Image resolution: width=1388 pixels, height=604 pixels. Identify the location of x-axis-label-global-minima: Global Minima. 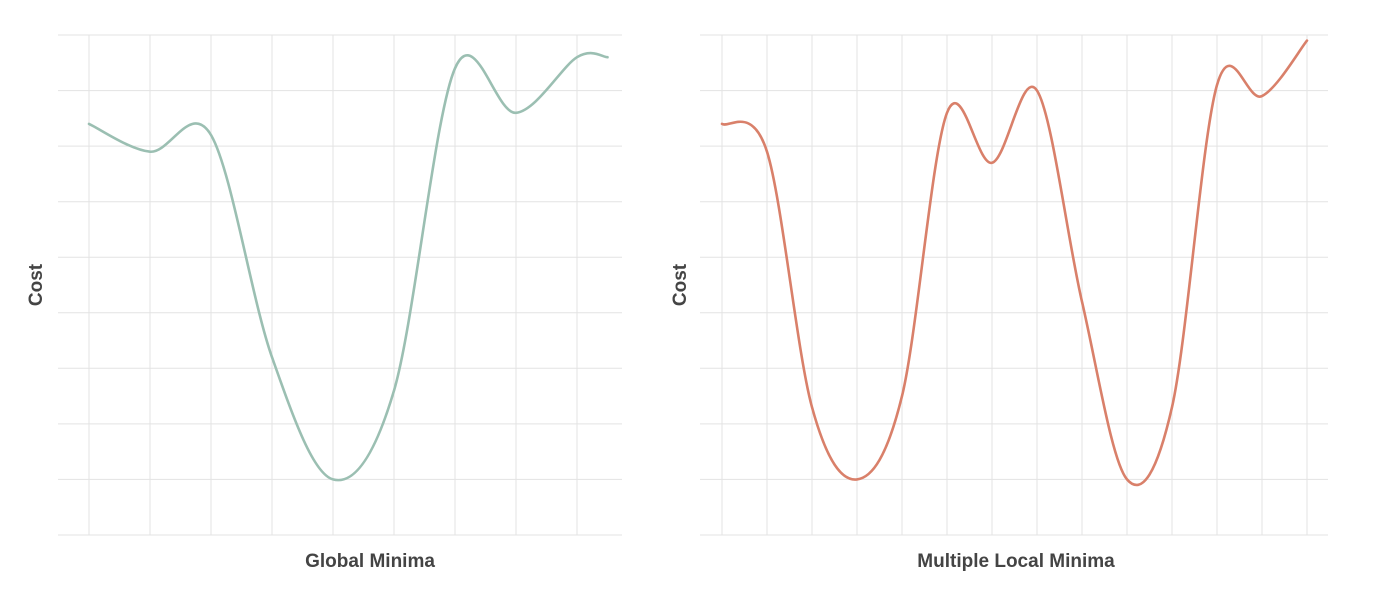
(370, 561).